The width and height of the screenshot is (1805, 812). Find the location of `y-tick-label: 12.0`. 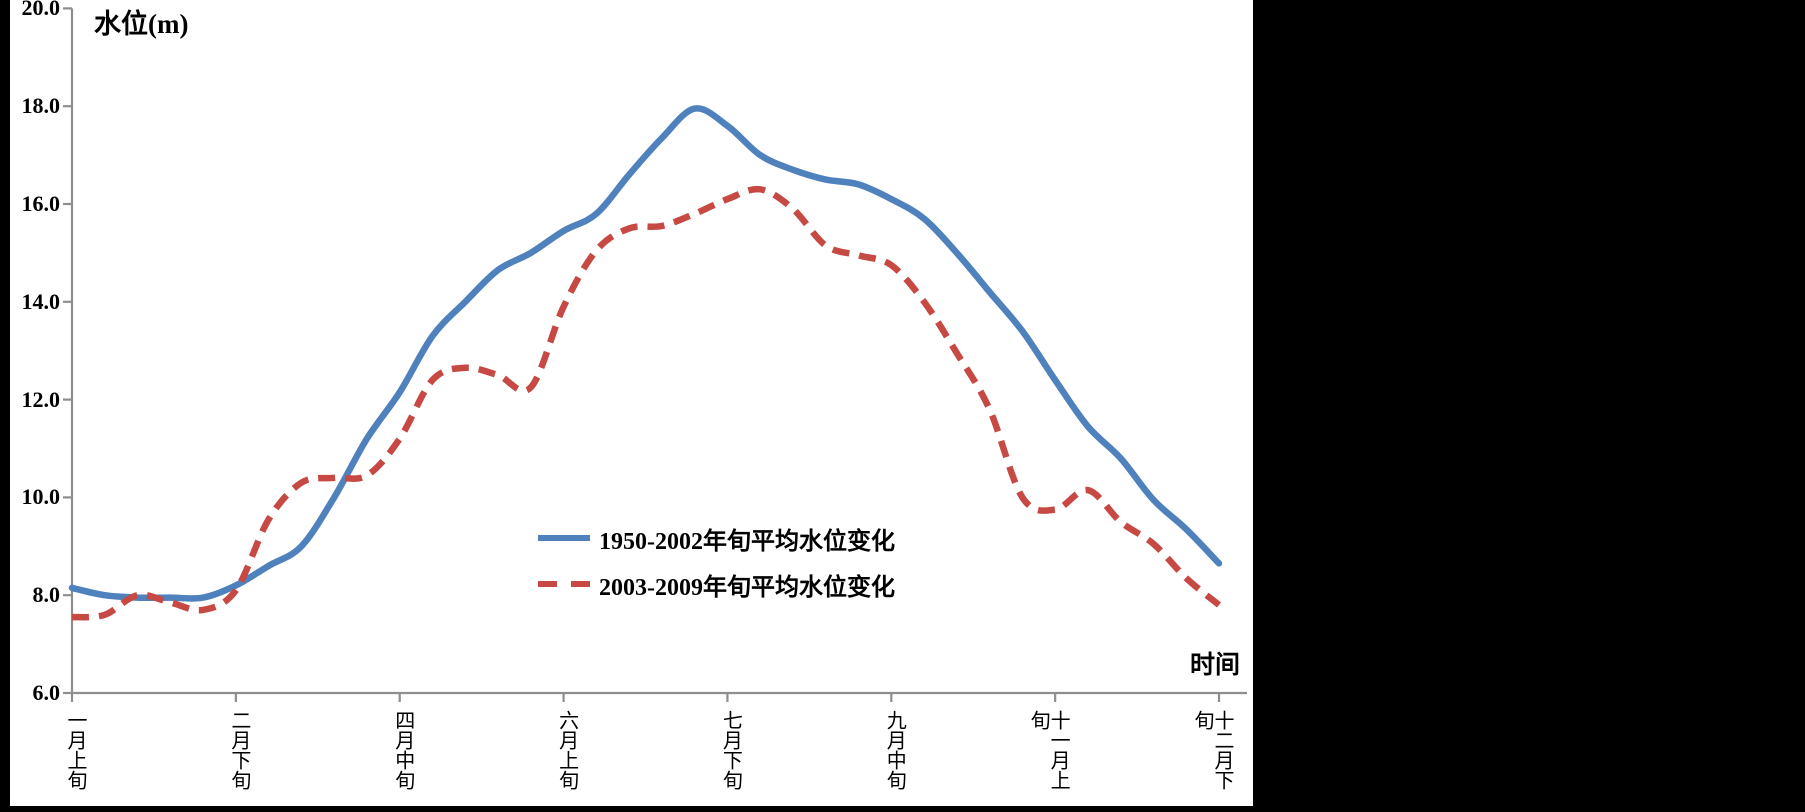

y-tick-label: 12.0 is located at coordinates (41, 399).